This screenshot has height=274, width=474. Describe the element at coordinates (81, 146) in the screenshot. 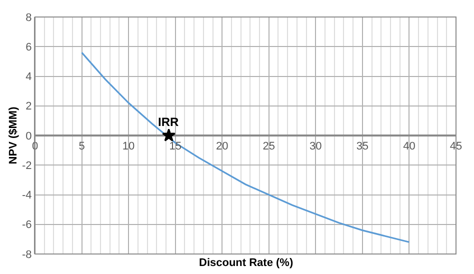

I see `x-tick-label: 5` at that location.